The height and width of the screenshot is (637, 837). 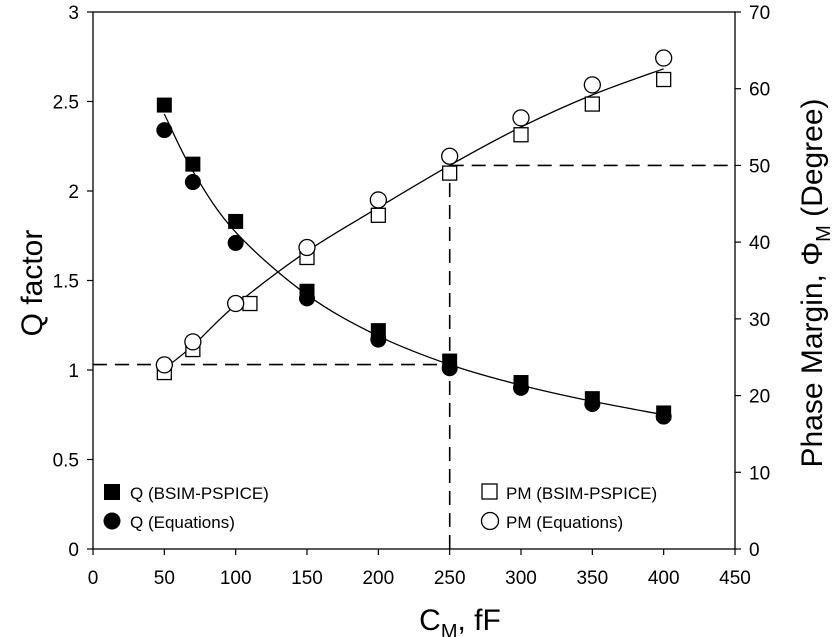 What do you see at coordinates (449, 629) in the screenshot?
I see `x-axis-title-sub: M` at bounding box center [449, 629].